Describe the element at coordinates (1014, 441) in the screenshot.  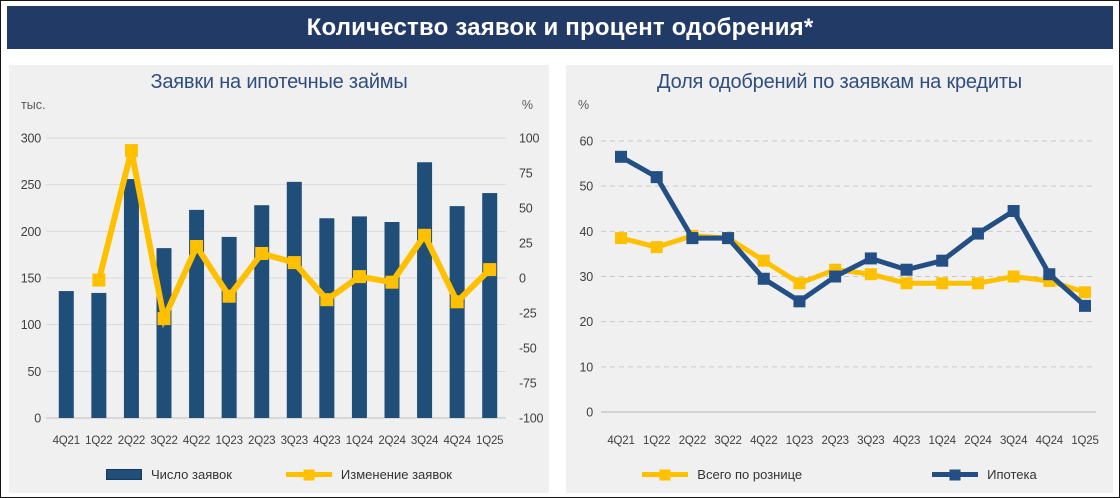
I see `x-axis-label: 3Q24` at that location.